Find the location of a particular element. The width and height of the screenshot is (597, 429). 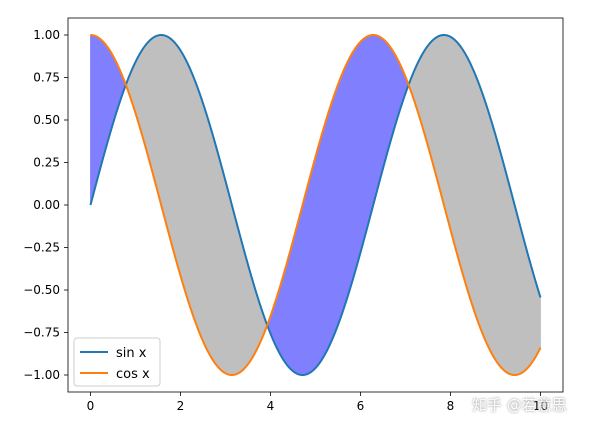

watermark: 知乎 @若意思 is located at coordinates (519, 405).